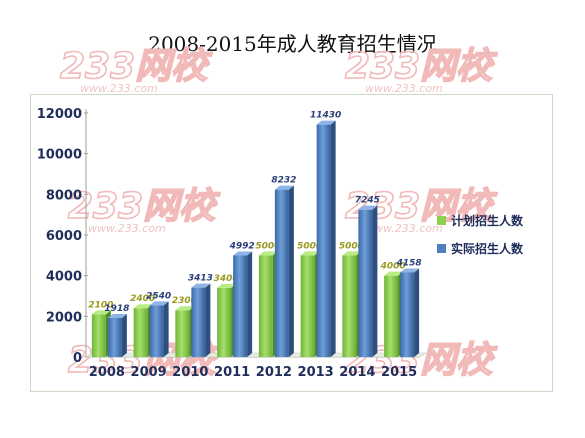 The image size is (585, 438). Describe the element at coordinates (226, 279) in the screenshot. I see `data-label: 3400` at that location.